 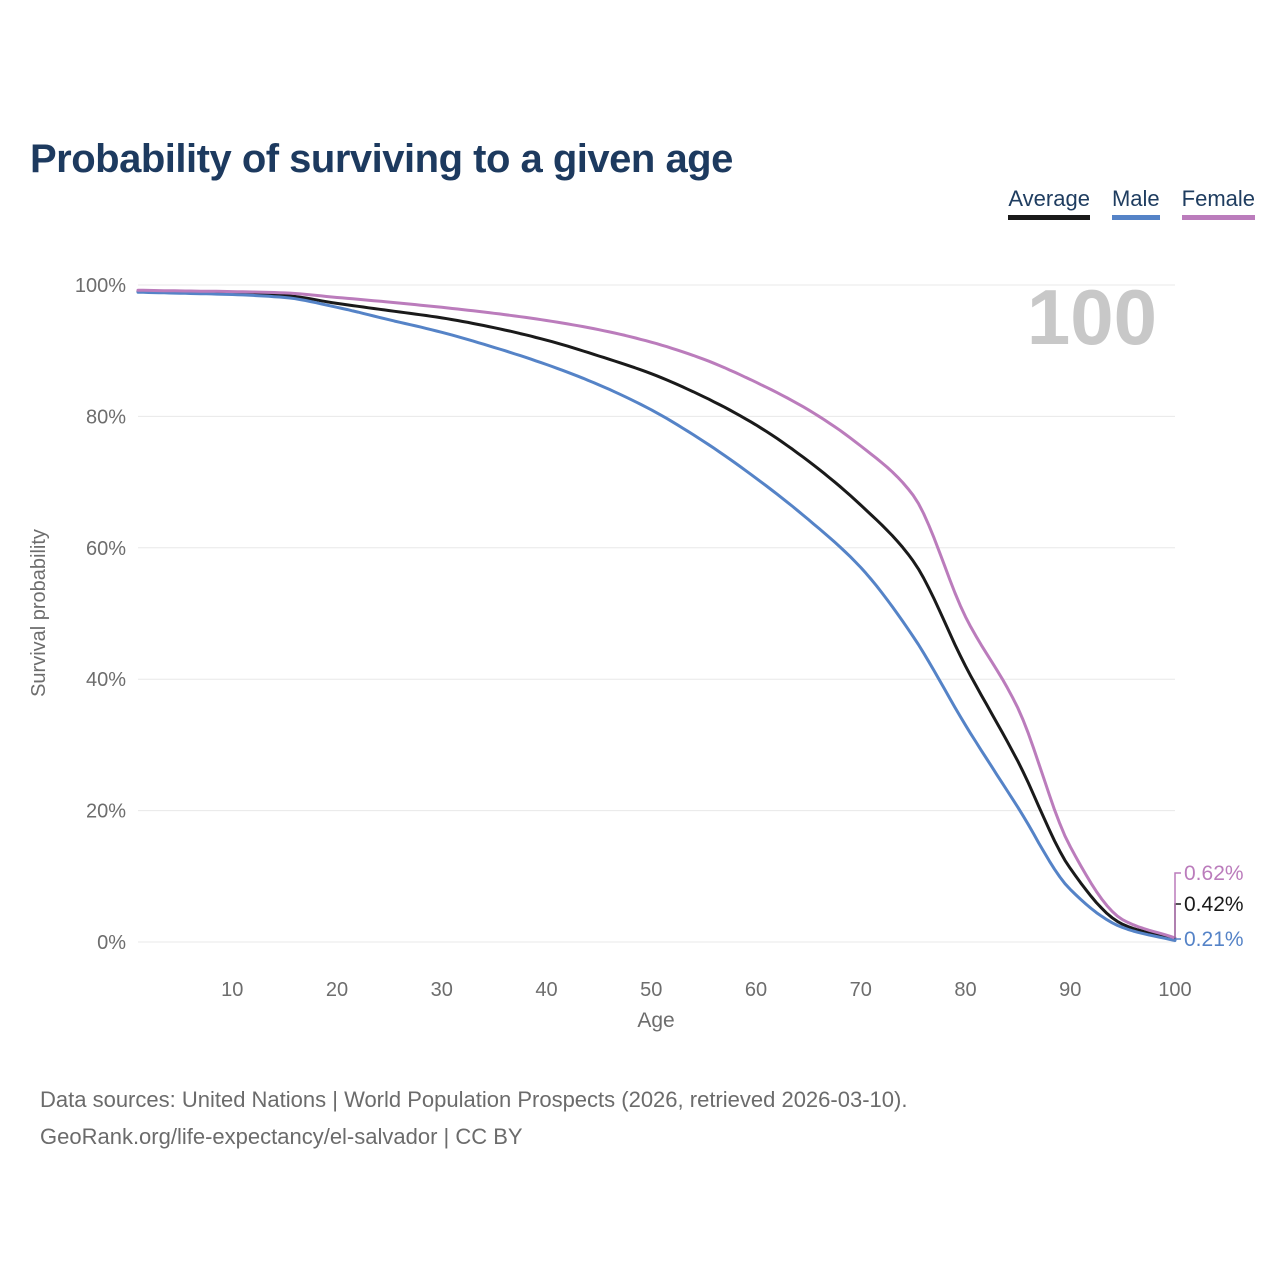 I want to click on legend-item-average: Average, so click(x=1049, y=203).